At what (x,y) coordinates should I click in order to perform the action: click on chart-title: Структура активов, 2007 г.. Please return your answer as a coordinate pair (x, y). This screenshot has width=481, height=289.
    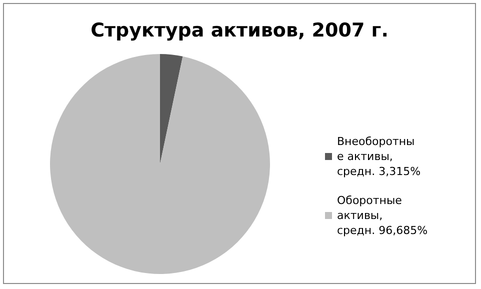
    Looking at the image, I should click on (239, 31).